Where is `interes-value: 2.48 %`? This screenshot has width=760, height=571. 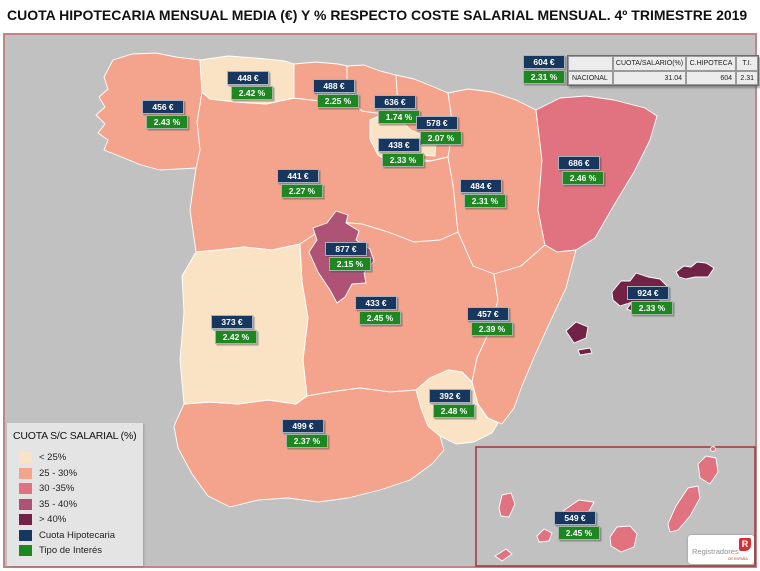
interes-value: 2.48 % is located at coordinates (454, 411).